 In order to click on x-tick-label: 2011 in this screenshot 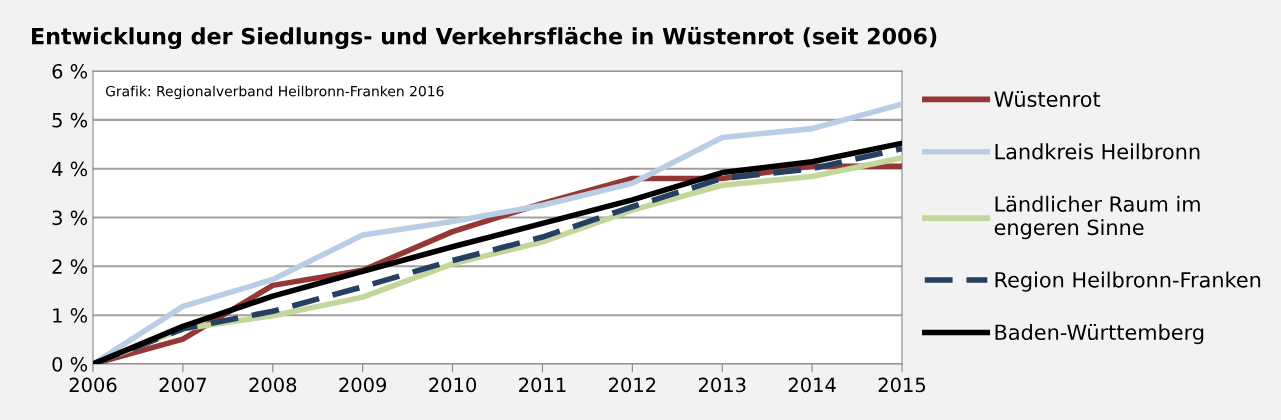, I will do `click(542, 385)`.